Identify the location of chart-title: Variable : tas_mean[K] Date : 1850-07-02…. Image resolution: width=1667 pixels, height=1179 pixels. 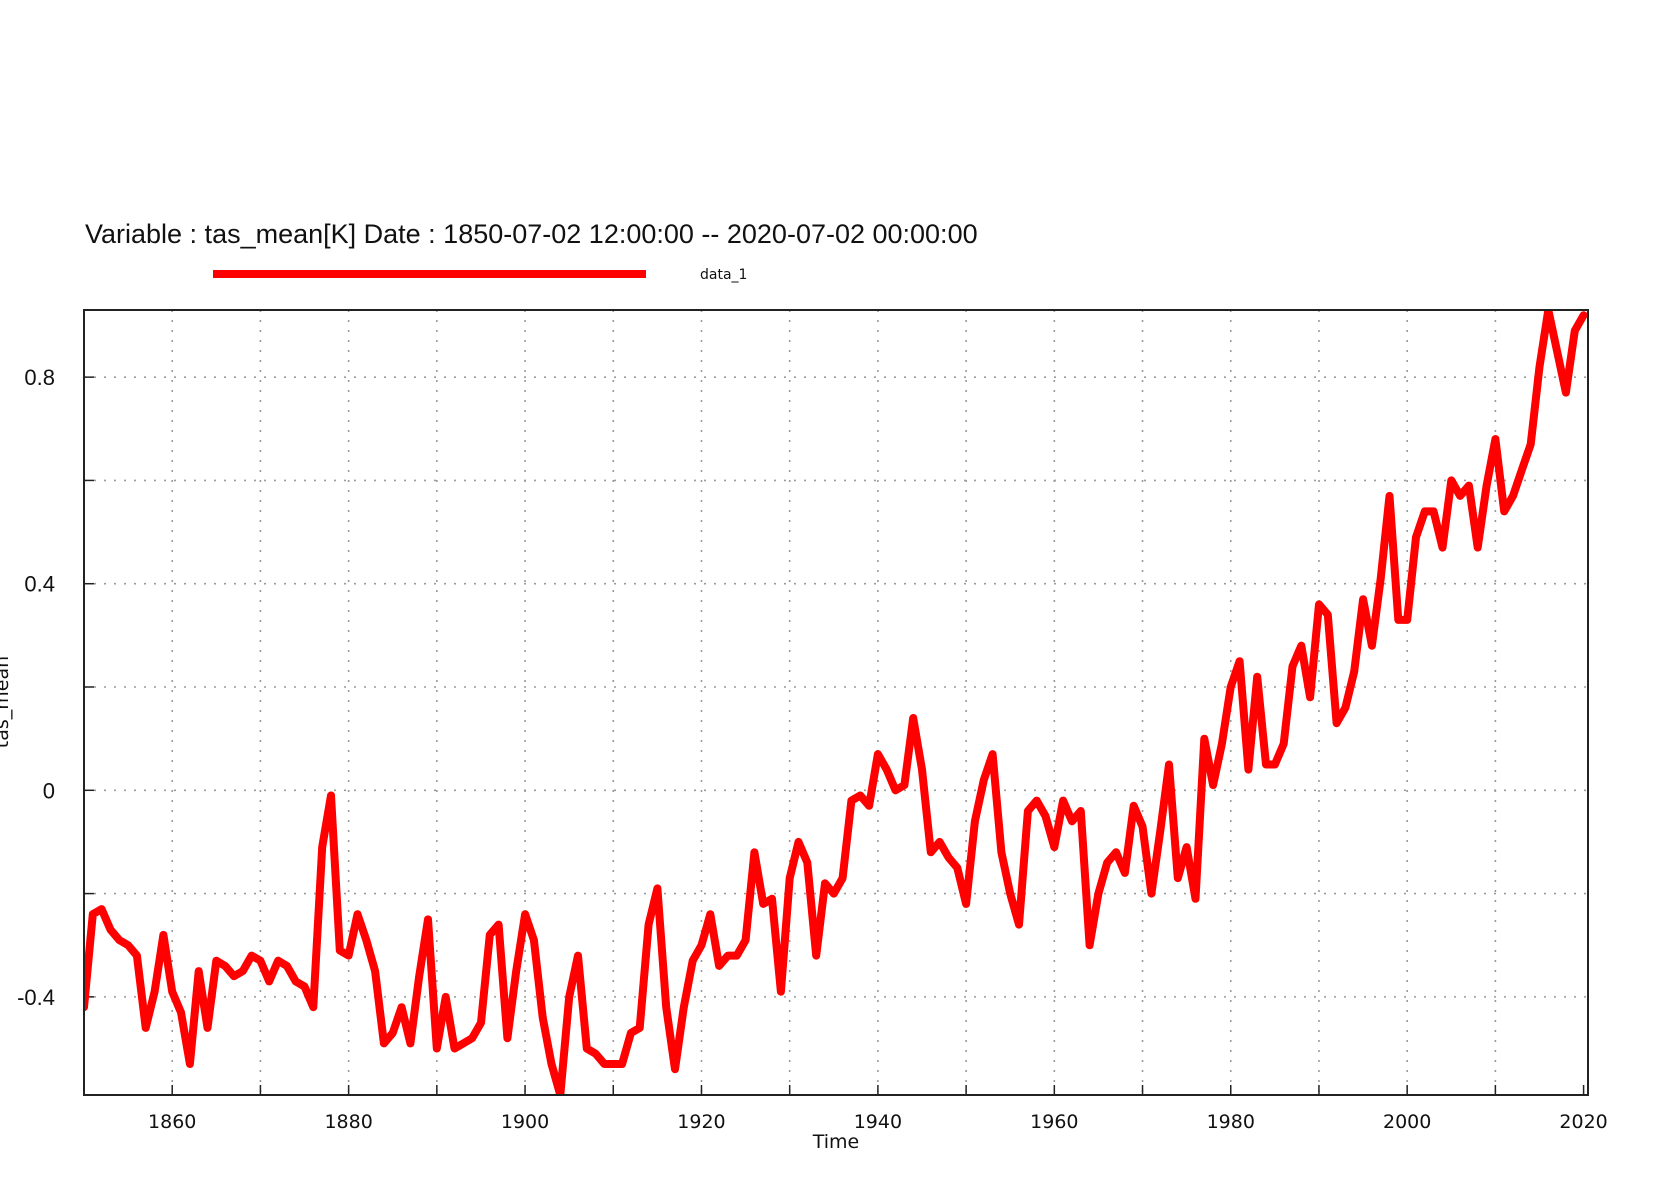
(531, 234).